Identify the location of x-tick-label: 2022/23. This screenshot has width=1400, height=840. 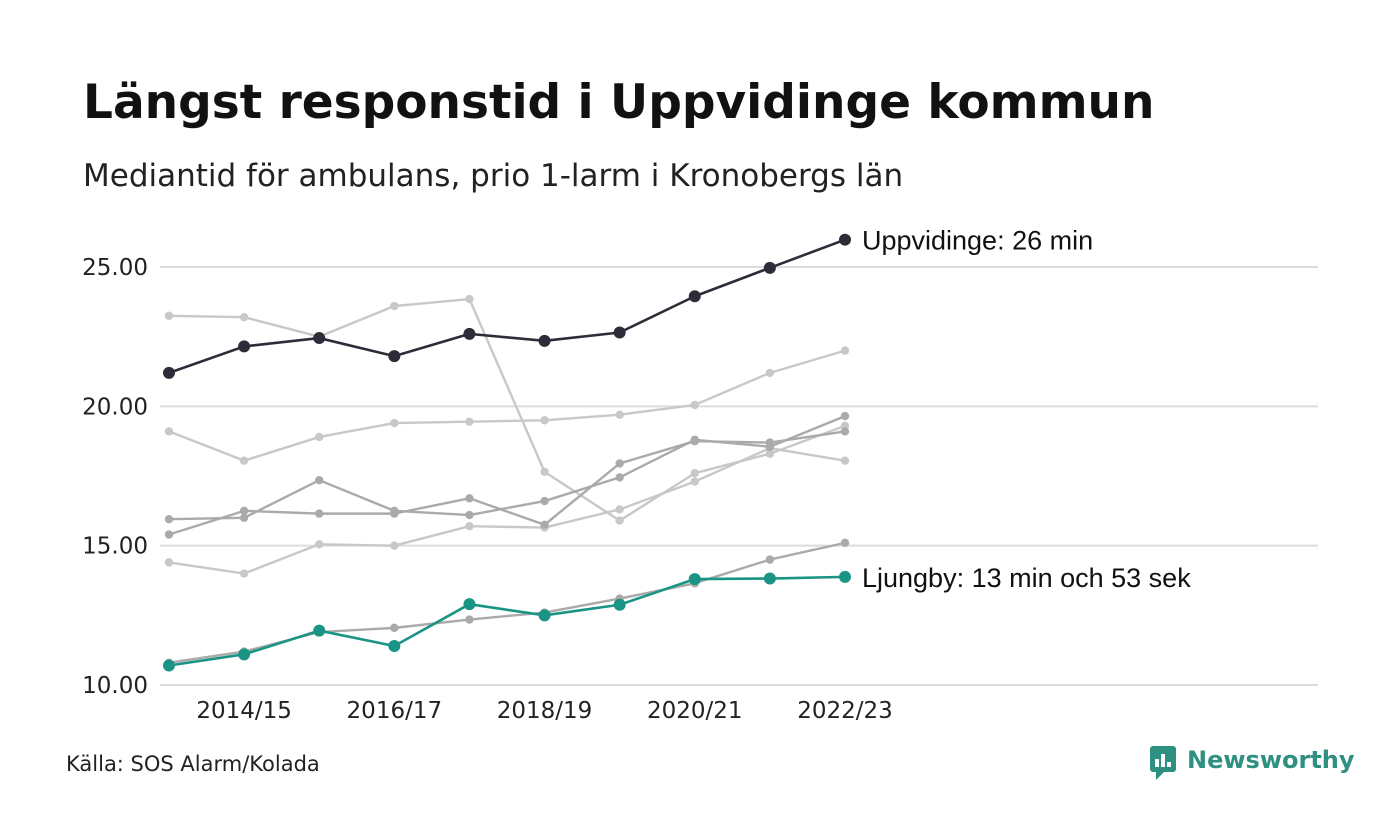
(845, 711).